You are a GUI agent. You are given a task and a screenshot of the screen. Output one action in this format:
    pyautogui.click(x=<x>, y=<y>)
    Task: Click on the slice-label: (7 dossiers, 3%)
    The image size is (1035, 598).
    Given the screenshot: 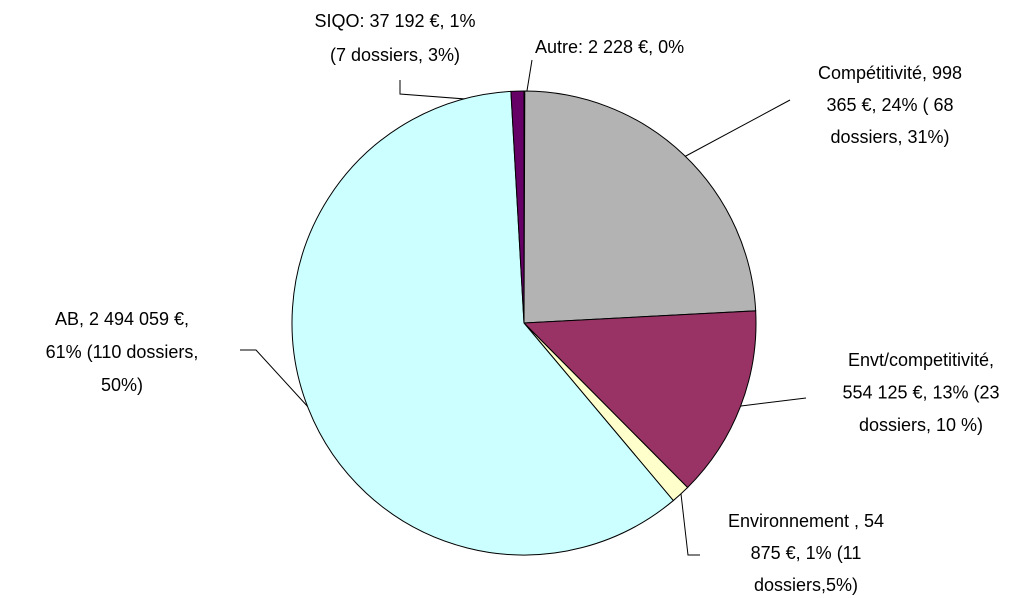 What is the action you would take?
    pyautogui.click(x=395, y=55)
    